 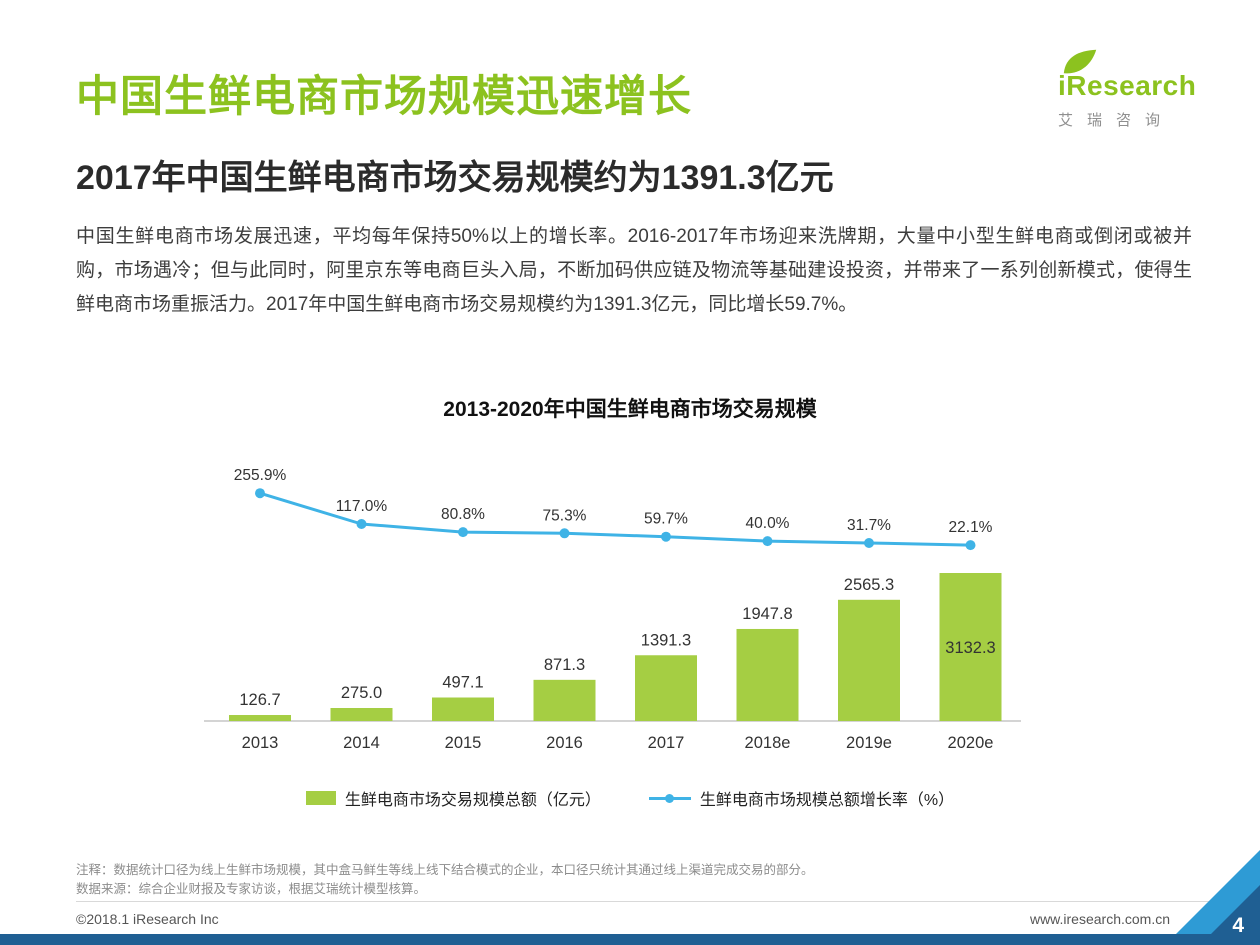 I want to click on axis-label-2014: 2014, so click(x=361, y=743).